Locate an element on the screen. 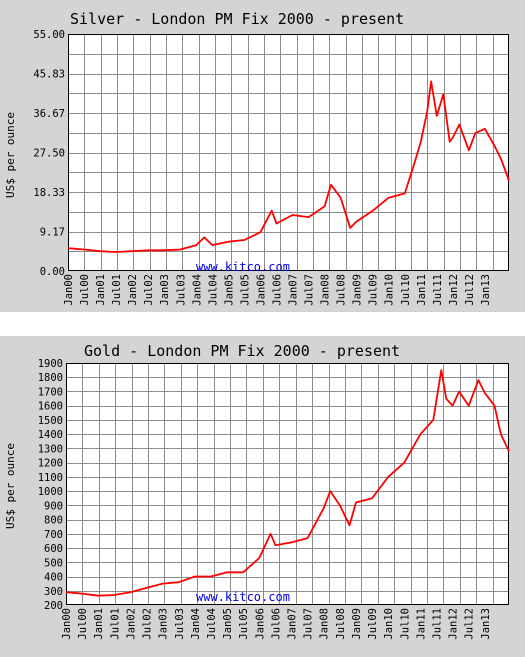 The height and width of the screenshot is (657, 525). gold-y-tick-label: 200 is located at coordinates (53, 606).